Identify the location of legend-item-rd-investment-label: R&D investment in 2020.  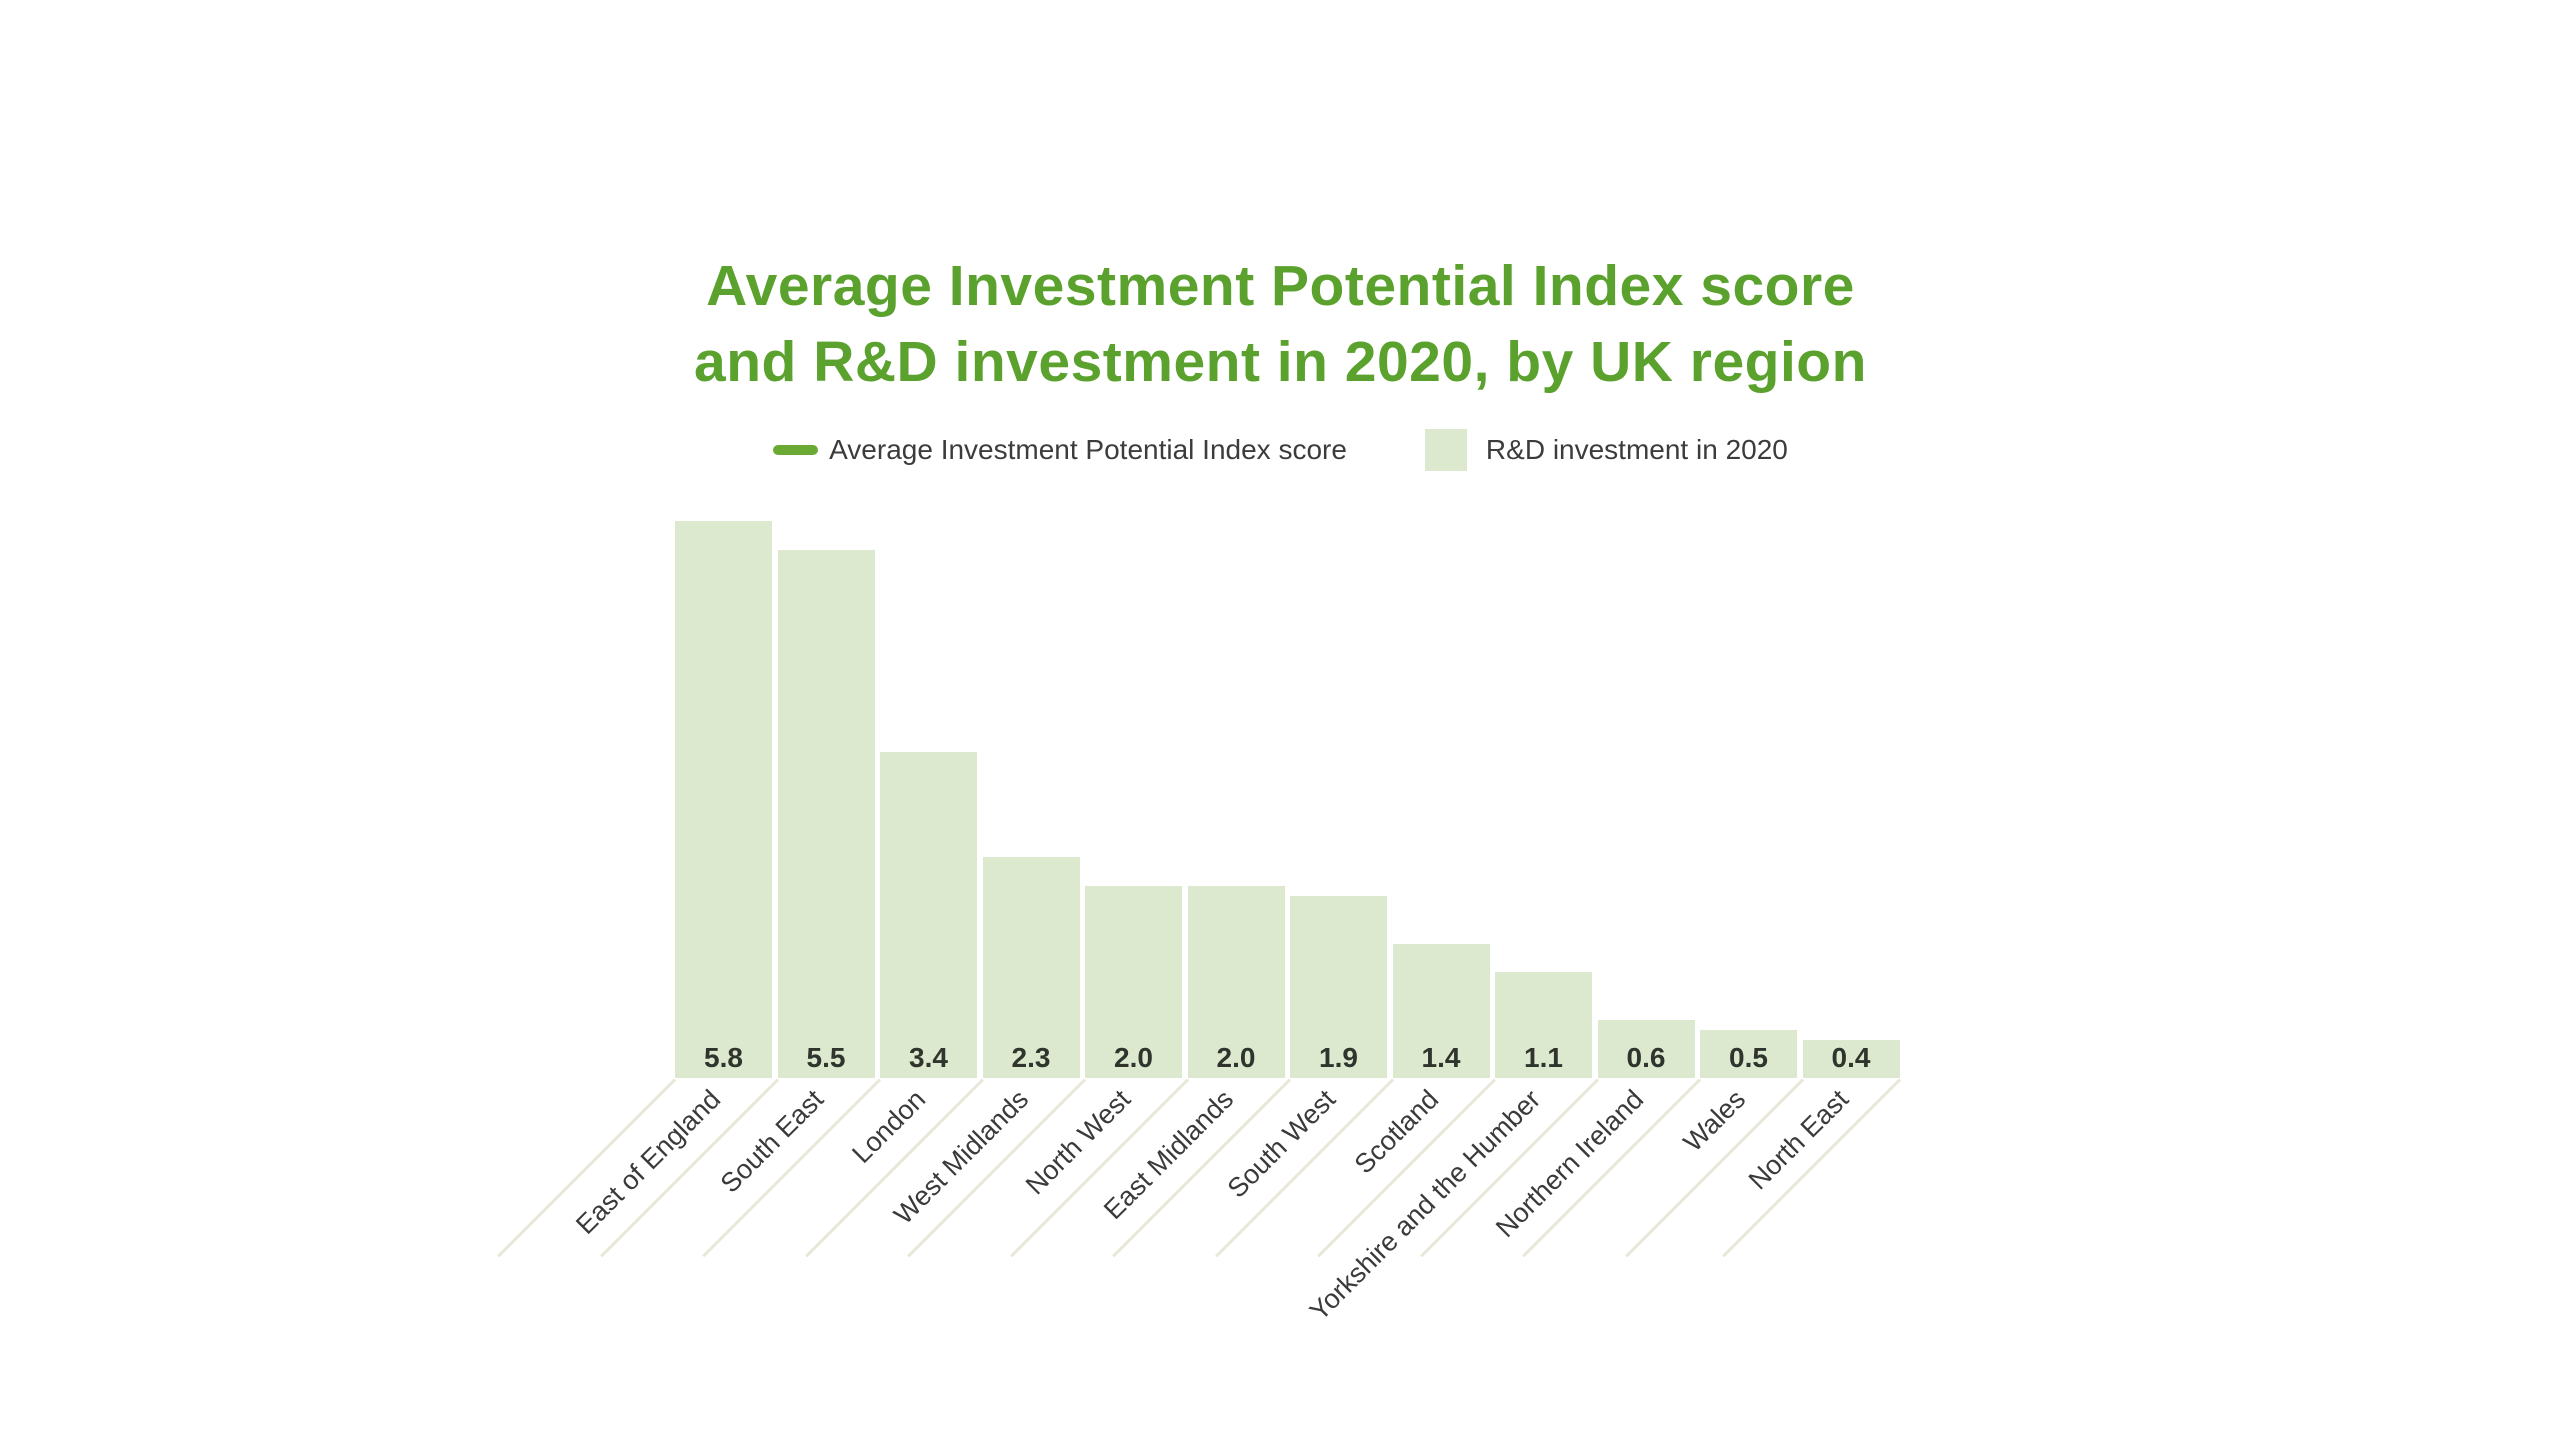
(1636, 449).